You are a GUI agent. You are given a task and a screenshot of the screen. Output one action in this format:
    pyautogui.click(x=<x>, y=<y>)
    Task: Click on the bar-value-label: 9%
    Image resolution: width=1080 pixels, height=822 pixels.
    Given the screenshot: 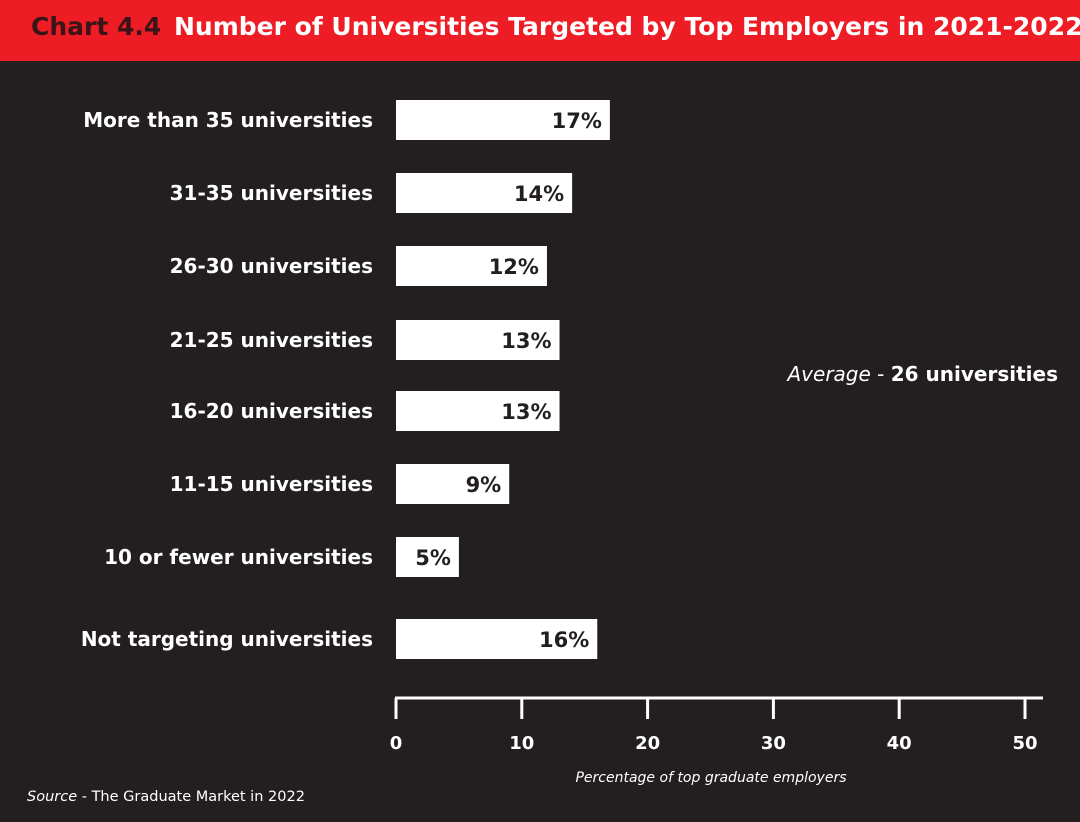 What is the action you would take?
    pyautogui.click(x=484, y=485)
    